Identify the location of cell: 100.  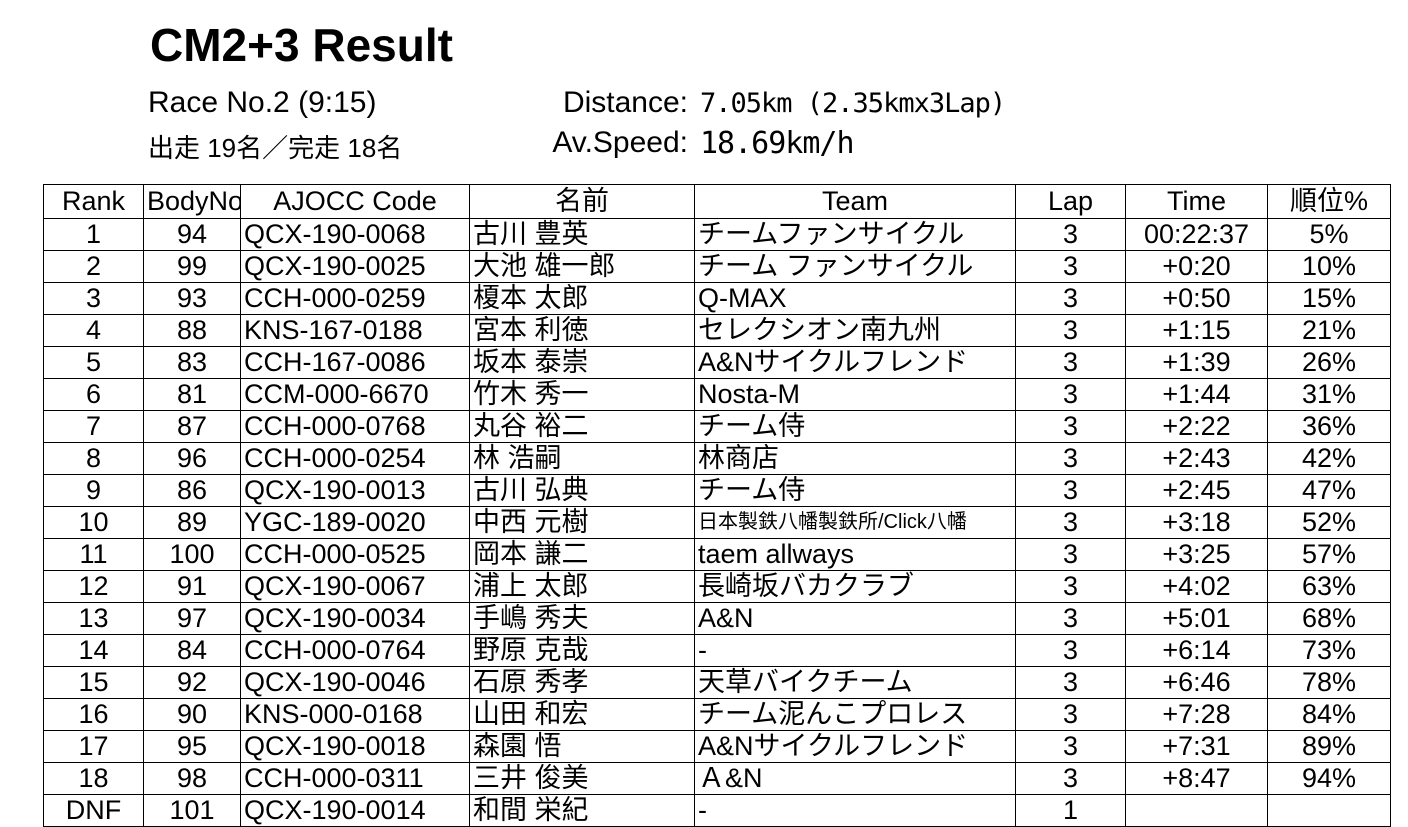
(192, 554).